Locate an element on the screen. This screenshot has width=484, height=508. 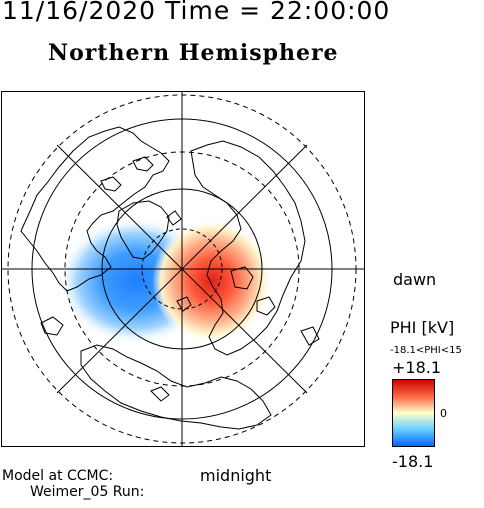
model-line-1: Model at CCMC: is located at coordinates (58, 476).